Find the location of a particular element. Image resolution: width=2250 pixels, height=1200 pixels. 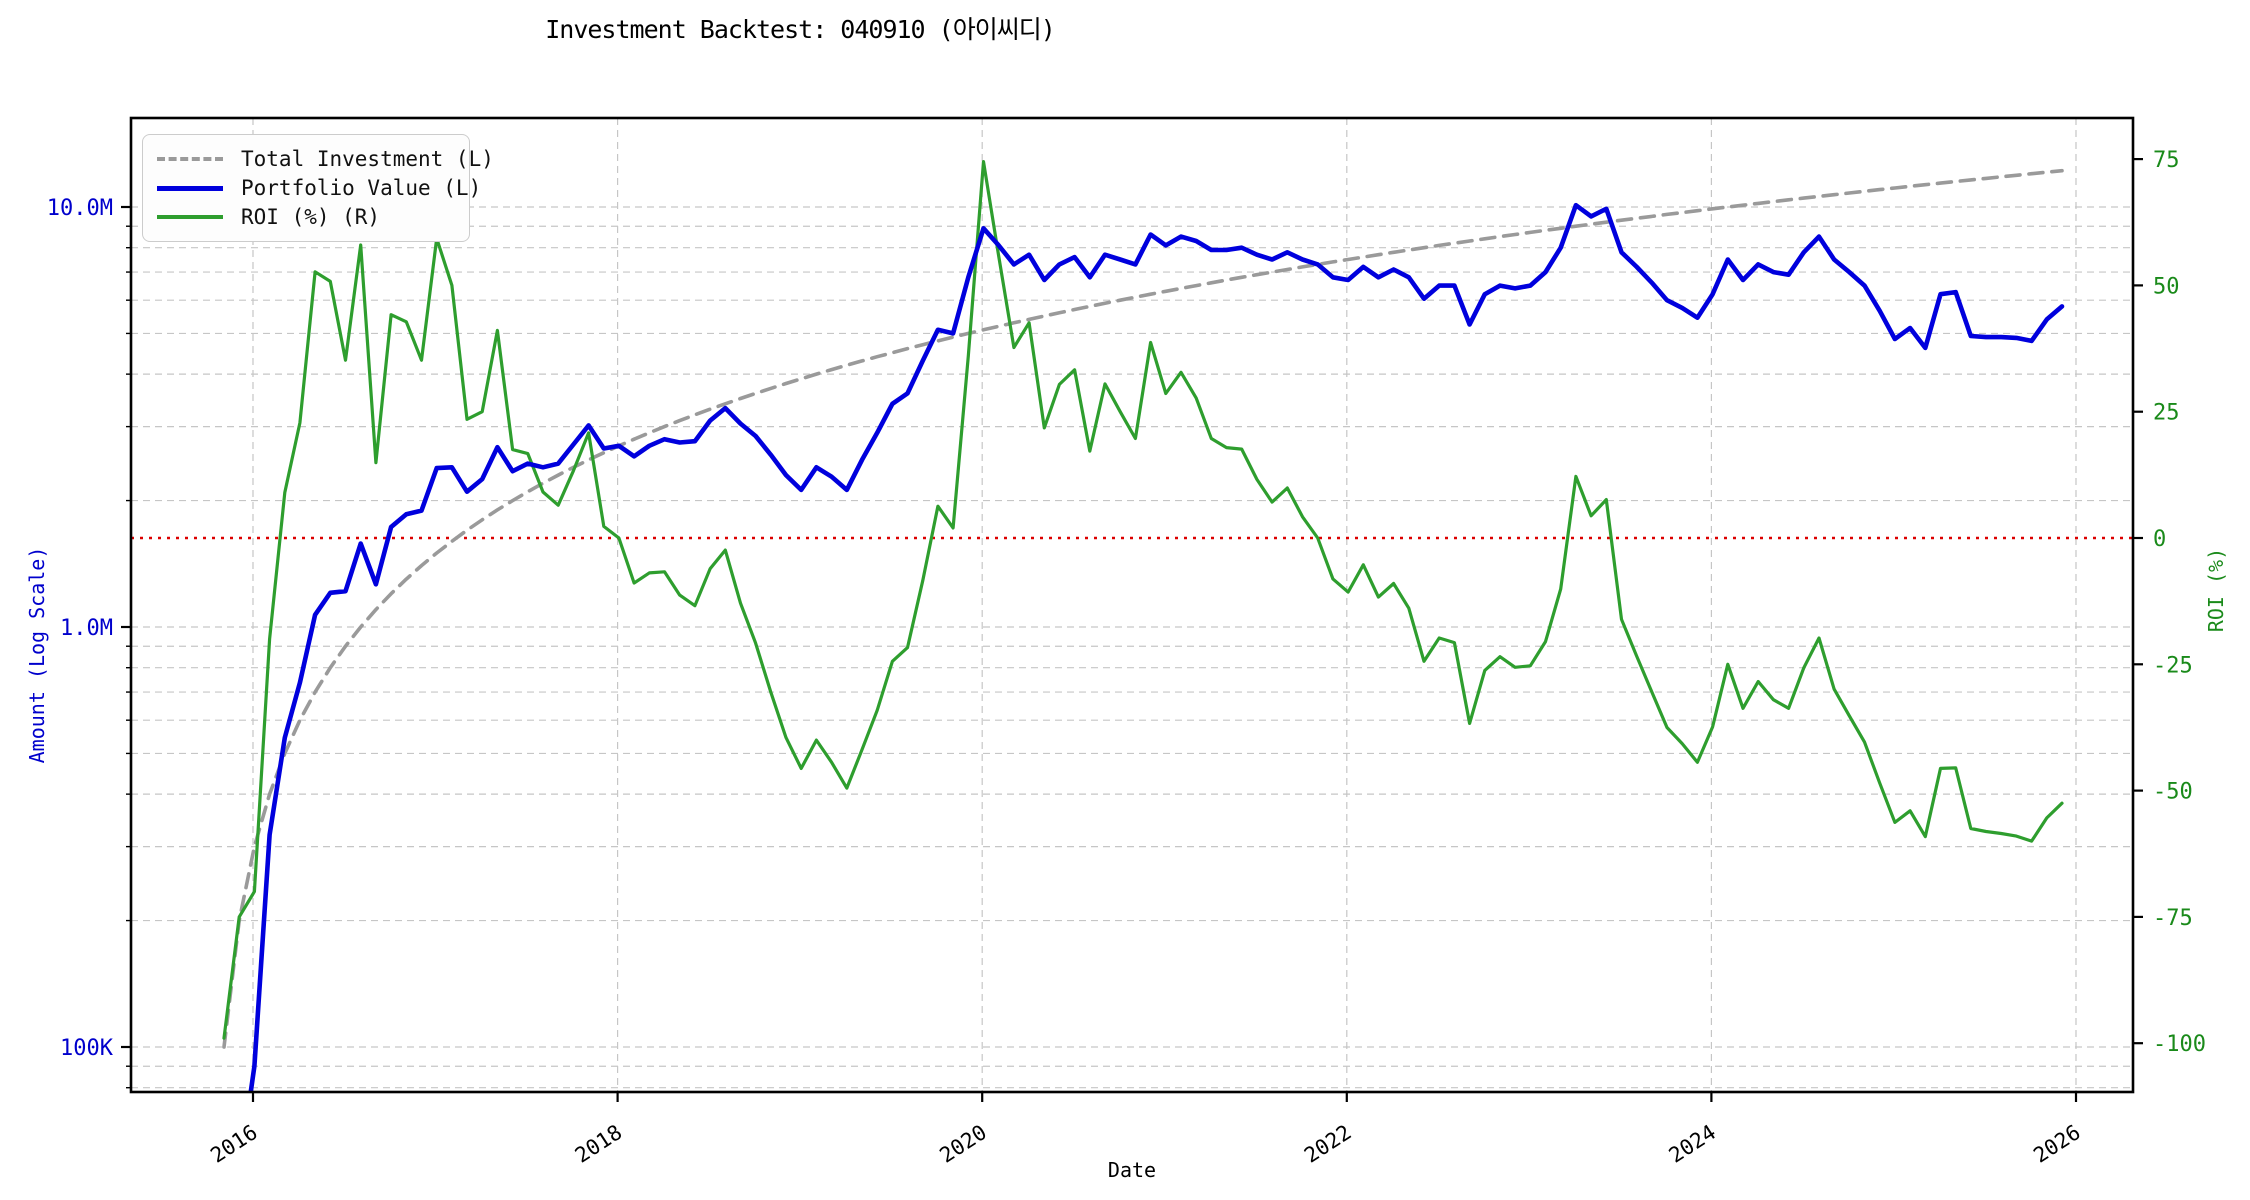

svg-text: 2018 is located at coordinates (598, 1144).